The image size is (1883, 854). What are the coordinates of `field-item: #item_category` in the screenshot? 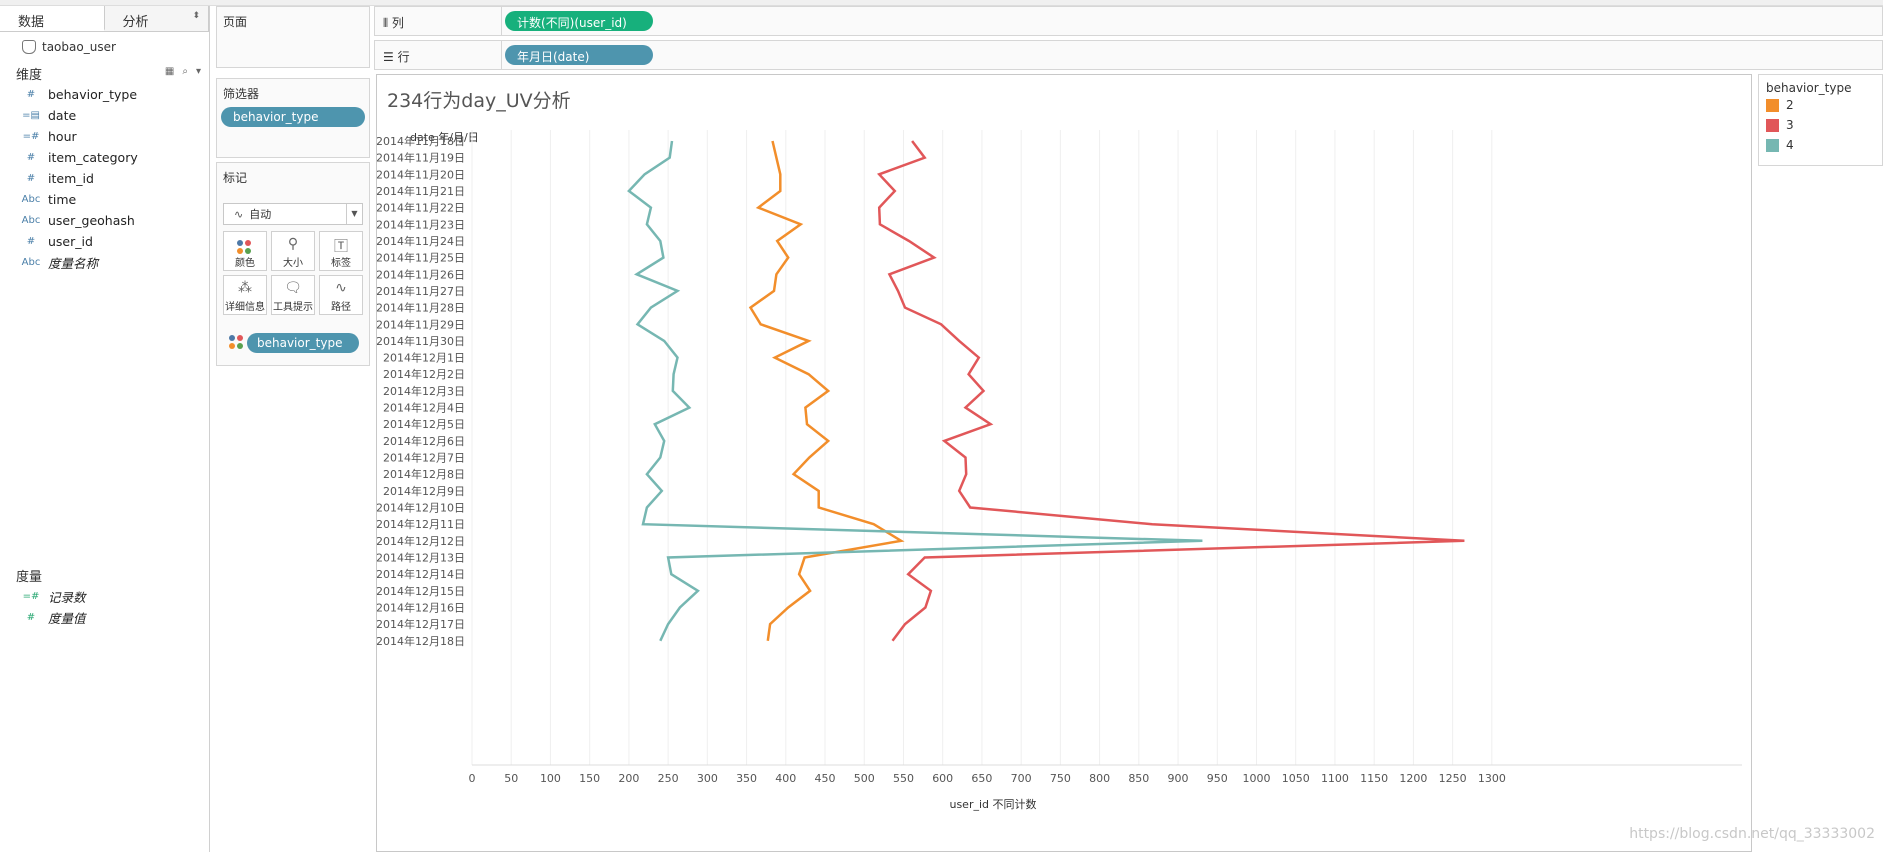 It's located at (104, 157).